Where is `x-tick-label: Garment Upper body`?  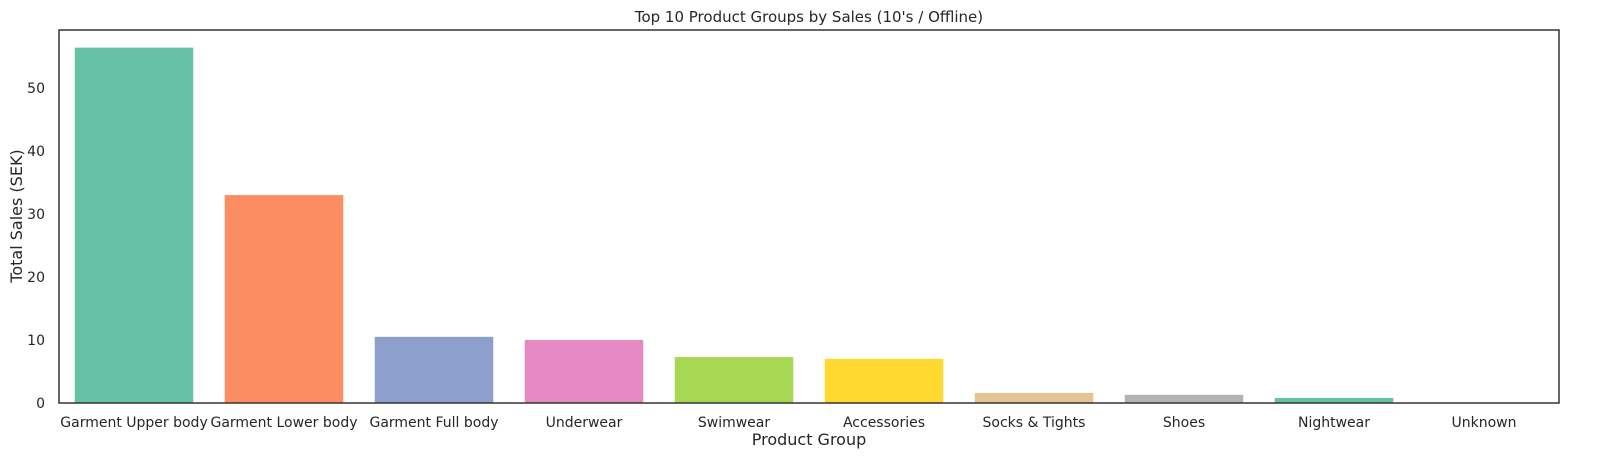 x-tick-label: Garment Upper body is located at coordinates (133, 423).